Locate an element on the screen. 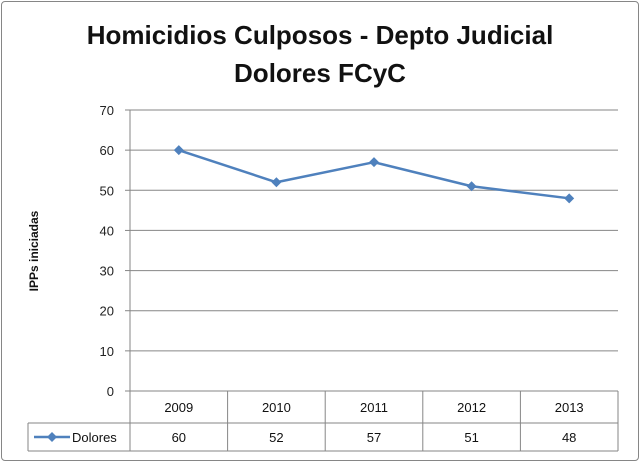 The width and height of the screenshot is (640, 462). y-tick-label-50: 50 is located at coordinates (107, 190).